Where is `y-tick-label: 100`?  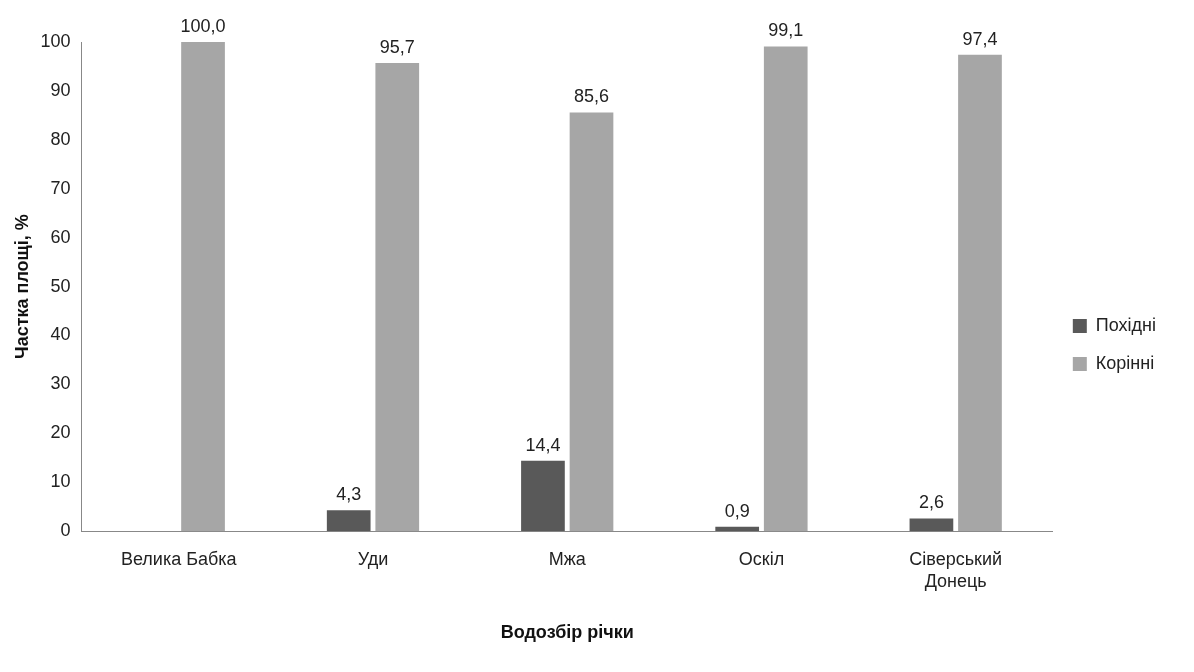
y-tick-label: 100 is located at coordinates (55, 40).